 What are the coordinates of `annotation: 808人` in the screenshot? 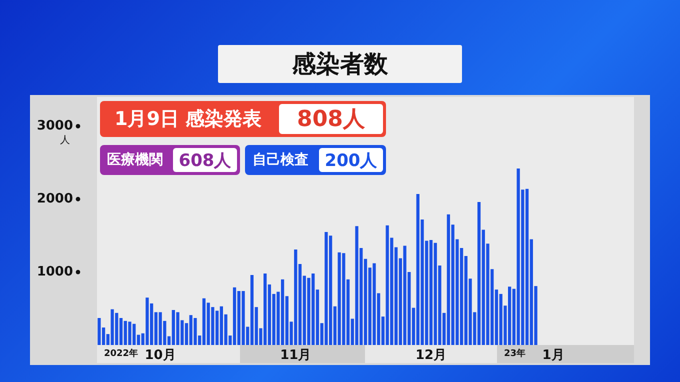 It's located at (331, 119).